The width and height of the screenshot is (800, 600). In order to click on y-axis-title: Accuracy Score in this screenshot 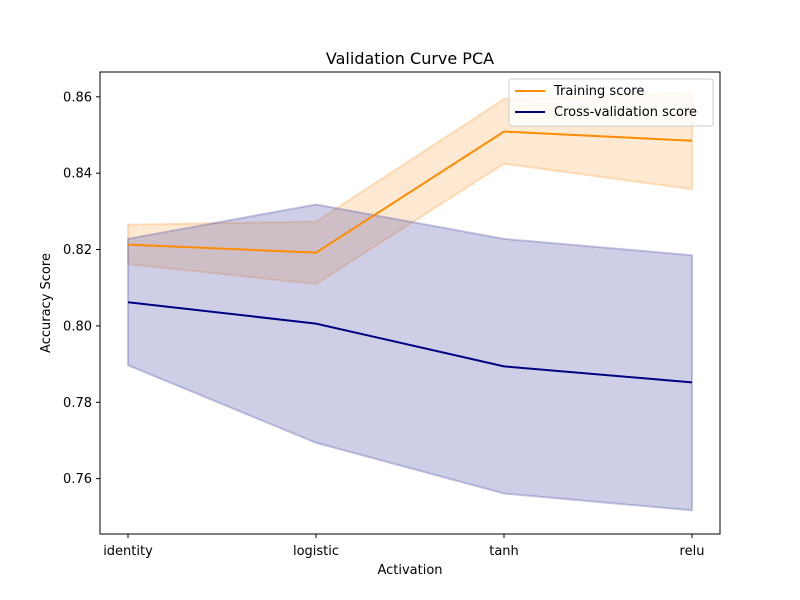, I will do `click(46, 303)`.